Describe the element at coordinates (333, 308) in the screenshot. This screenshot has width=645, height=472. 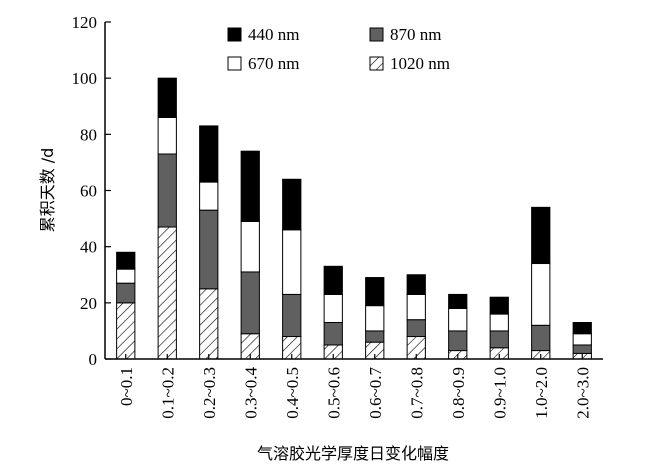
I see `bar-670-nm-0.5~0.6` at that location.